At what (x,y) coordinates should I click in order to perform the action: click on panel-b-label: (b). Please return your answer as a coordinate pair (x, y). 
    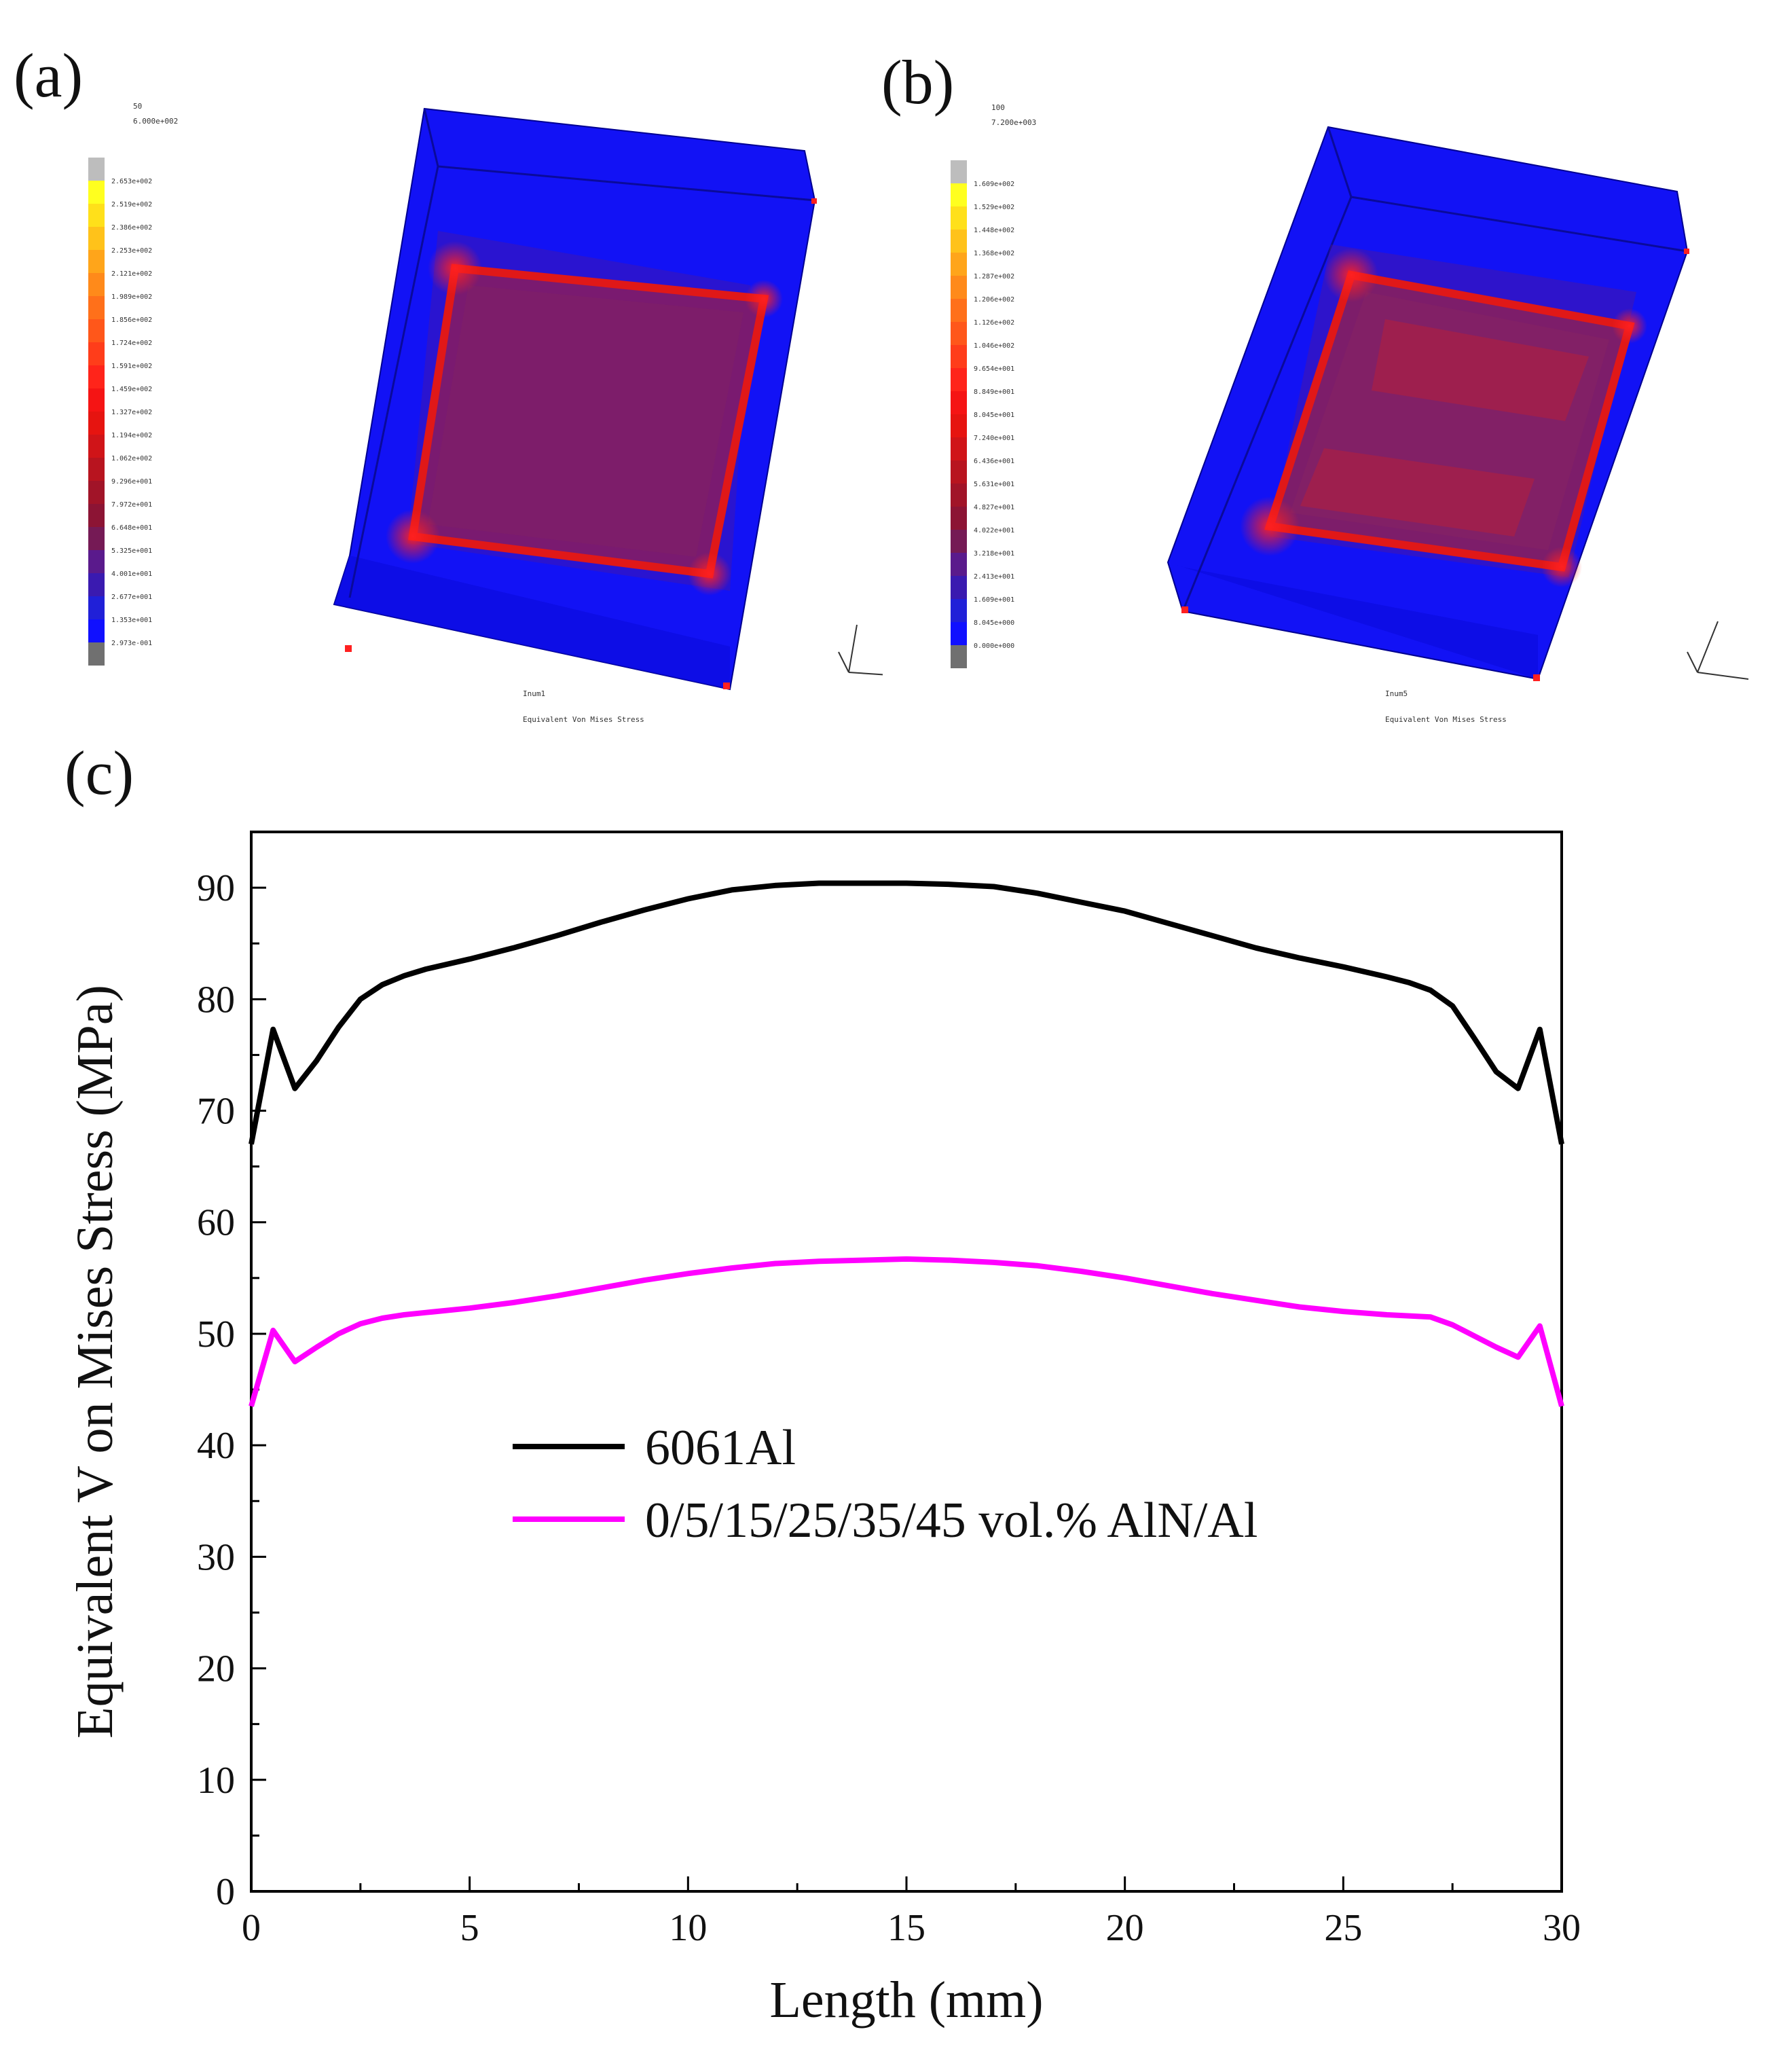
    Looking at the image, I should click on (918, 82).